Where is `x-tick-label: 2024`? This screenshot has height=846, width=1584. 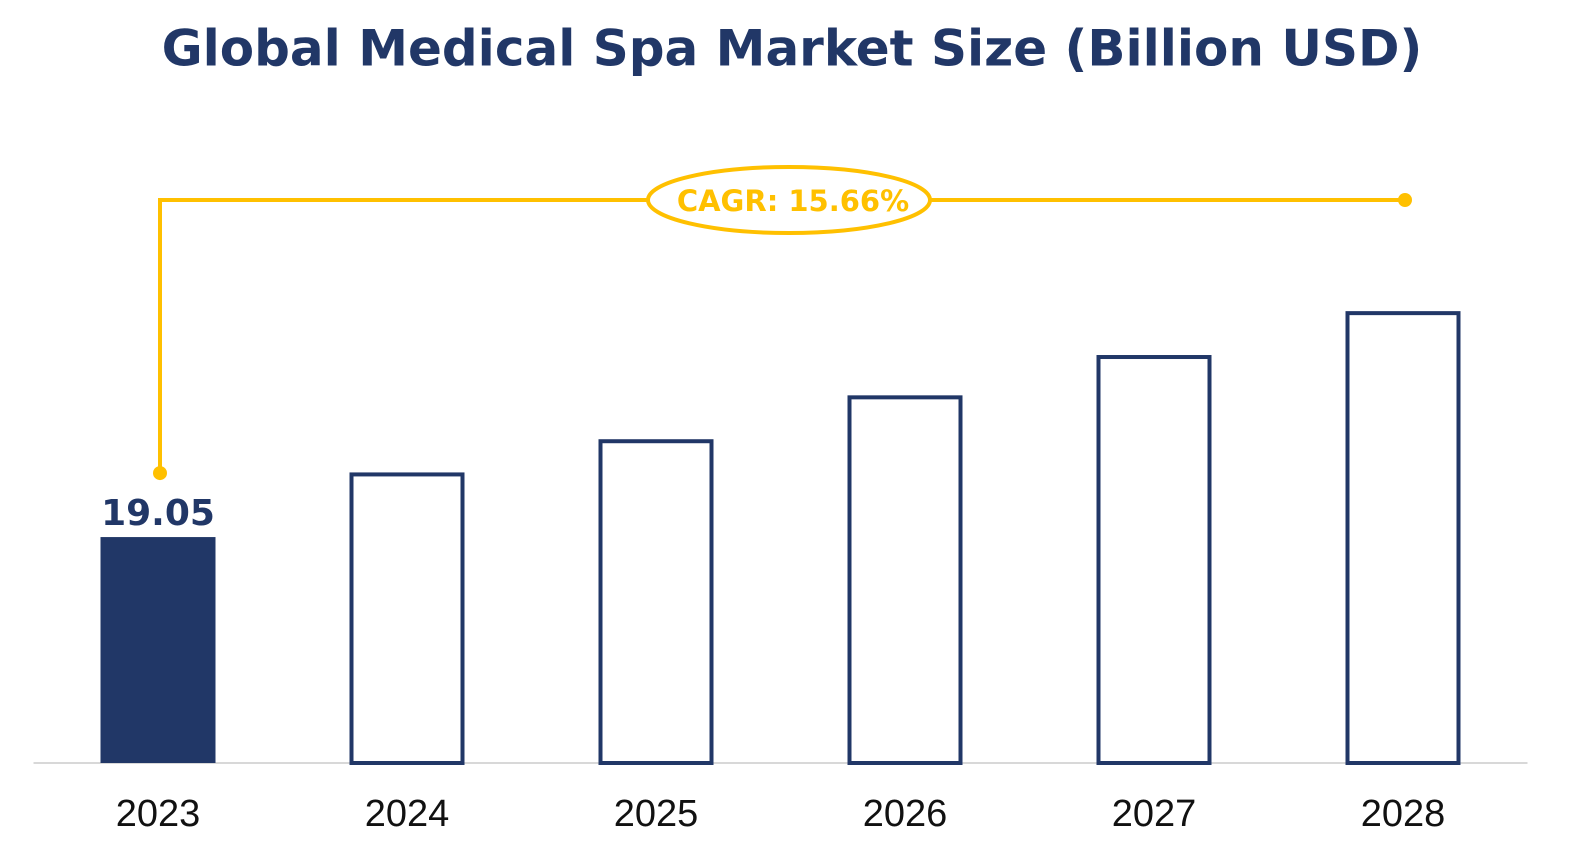 x-tick-label: 2024 is located at coordinates (407, 814).